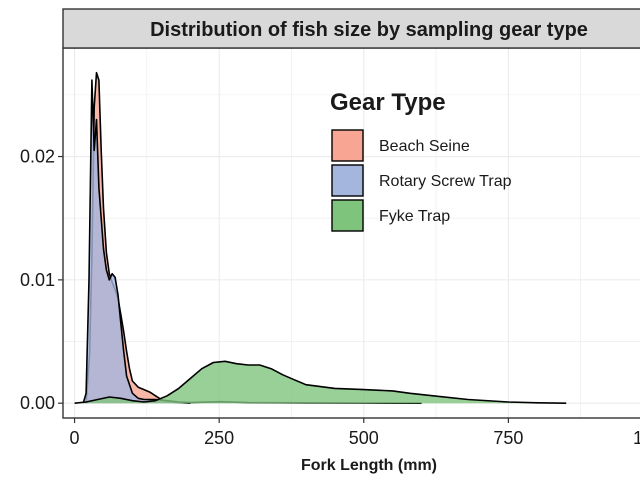  What do you see at coordinates (388, 102) in the screenshot?
I see `legend-title: Gear Type` at bounding box center [388, 102].